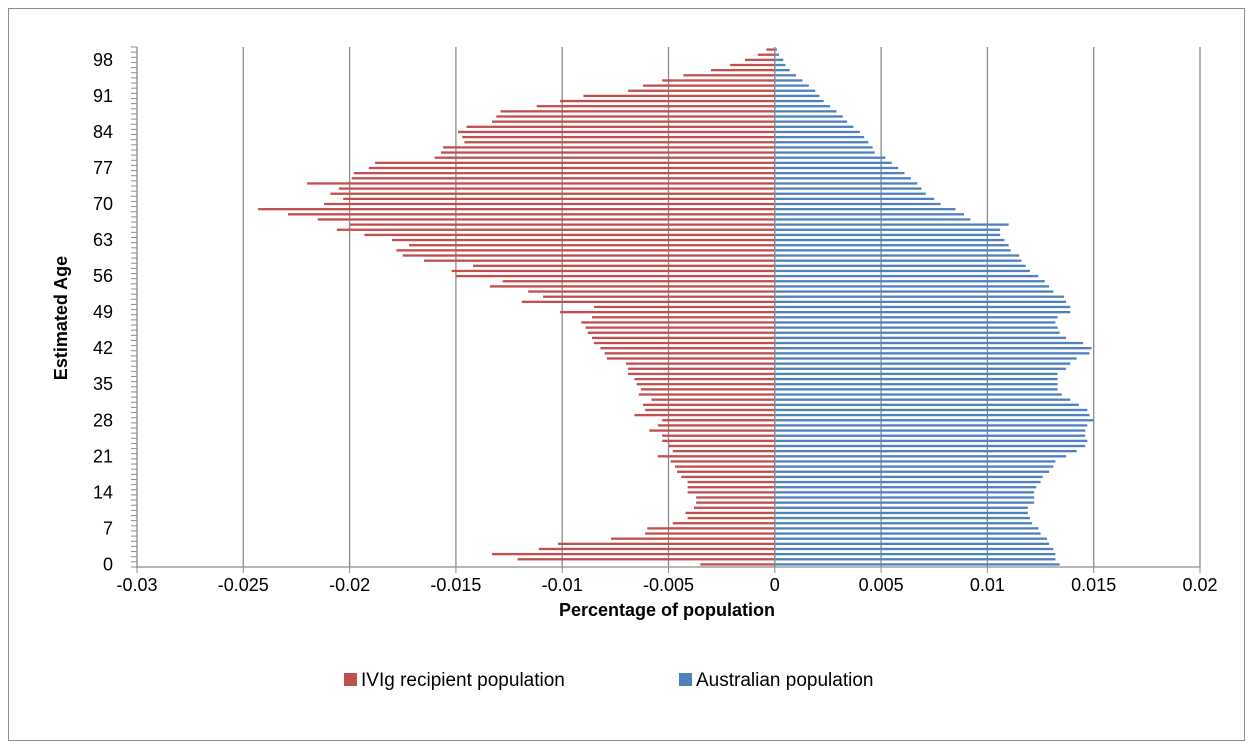 The width and height of the screenshot is (1253, 749). I want to click on y-tick-label-9: 63, so click(103, 240).